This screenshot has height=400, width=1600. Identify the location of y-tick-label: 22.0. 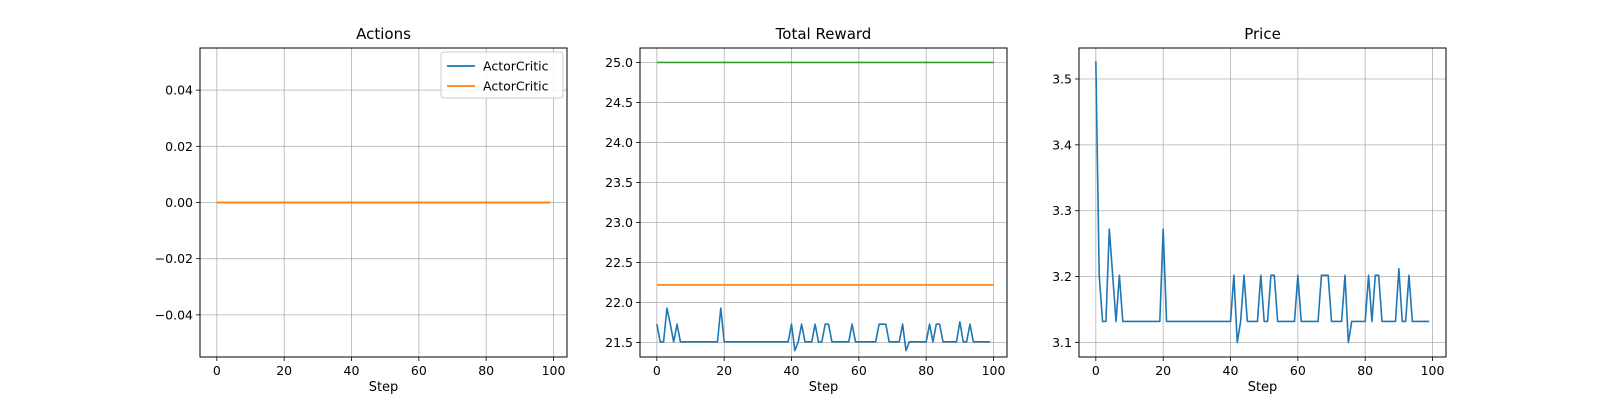
(619, 302).